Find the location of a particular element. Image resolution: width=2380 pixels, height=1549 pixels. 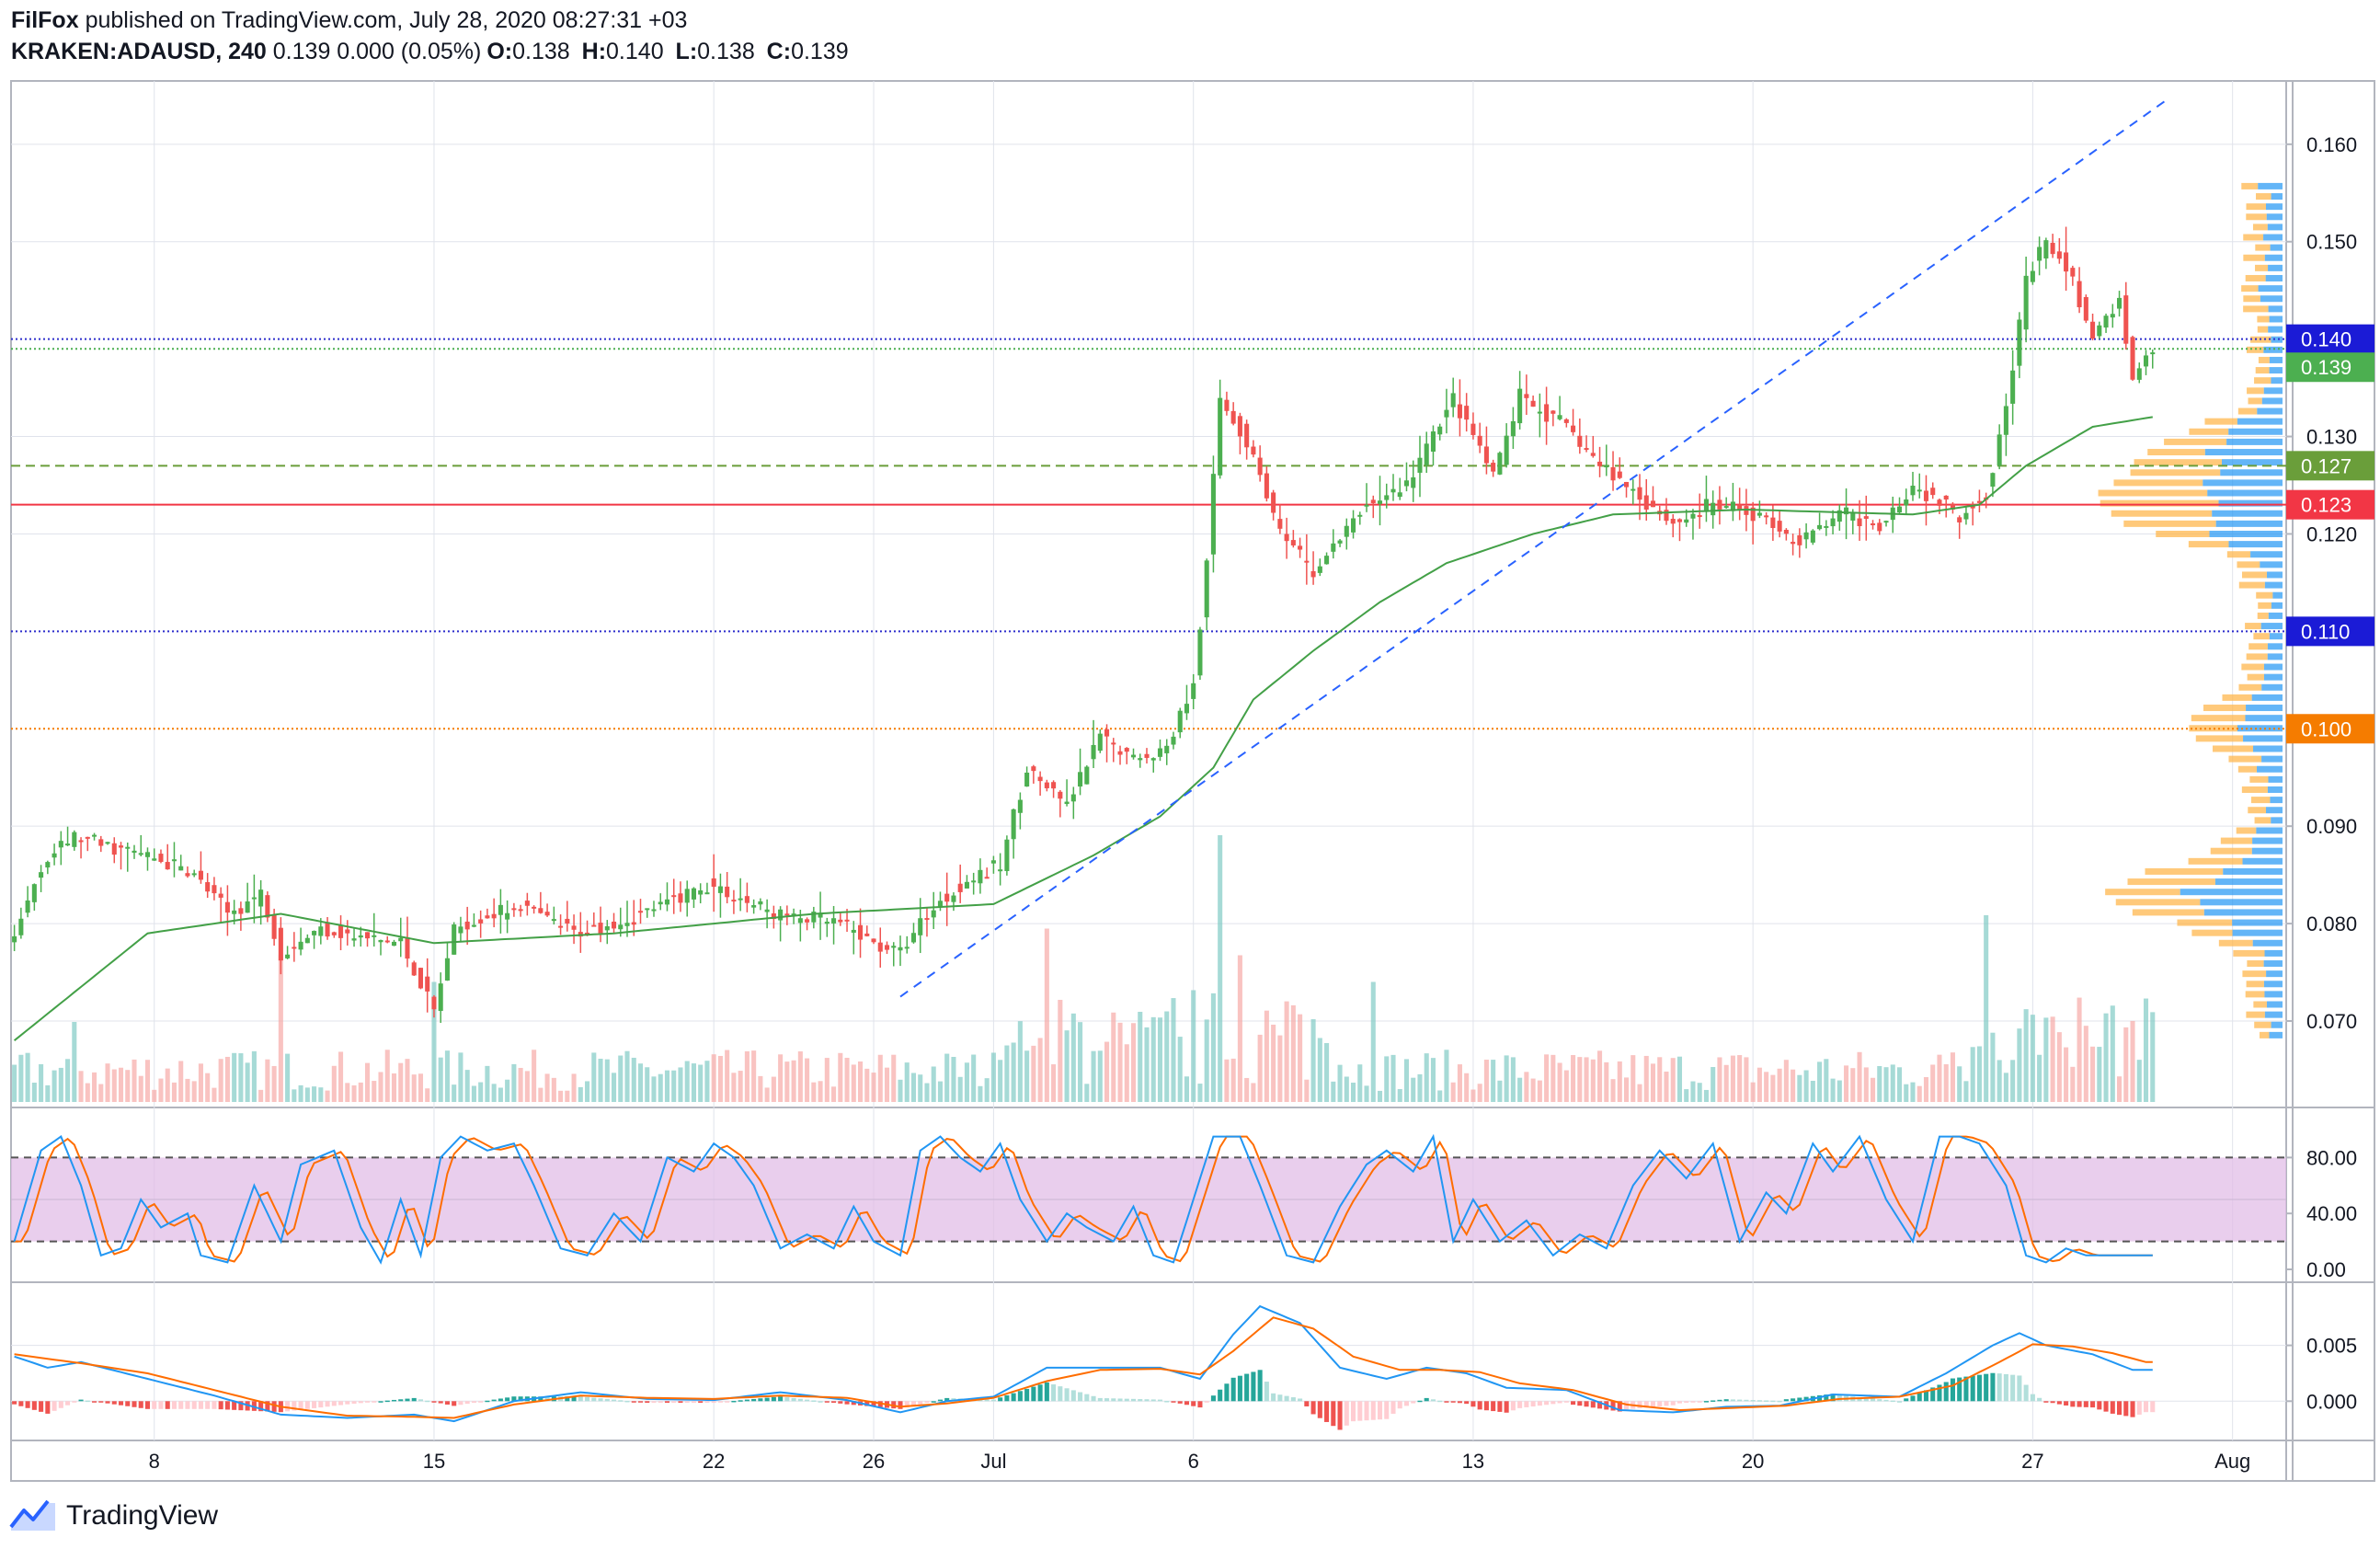

price-tick-label: 0.080 is located at coordinates (2331, 924).